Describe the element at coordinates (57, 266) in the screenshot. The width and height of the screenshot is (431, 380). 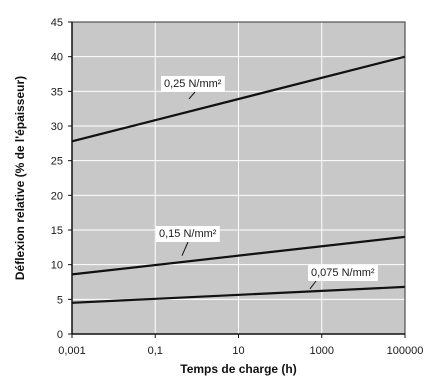
I see `y-tick-label: 10` at that location.